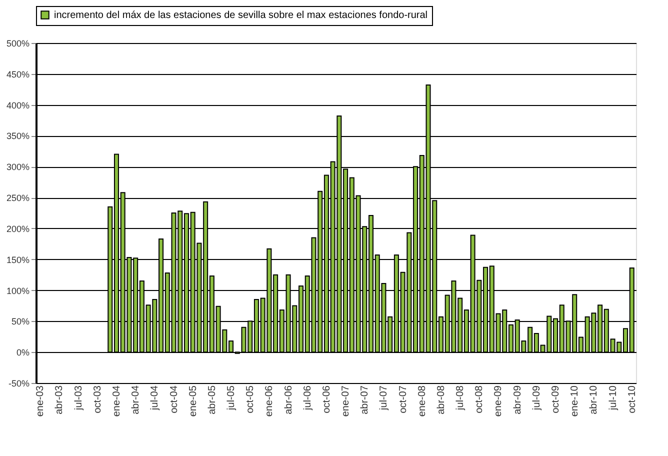  I want to click on y-tick-label: 100%, so click(18, 291).